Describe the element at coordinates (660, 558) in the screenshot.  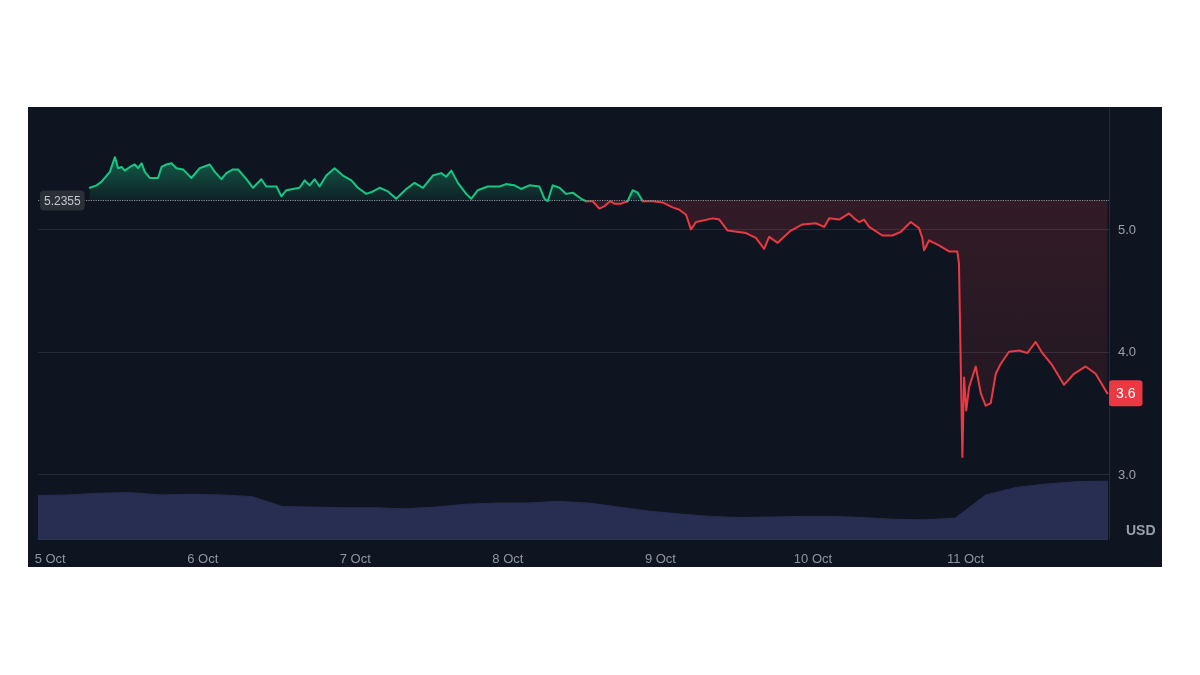
I see `x-tick-label: 9 Oct` at that location.